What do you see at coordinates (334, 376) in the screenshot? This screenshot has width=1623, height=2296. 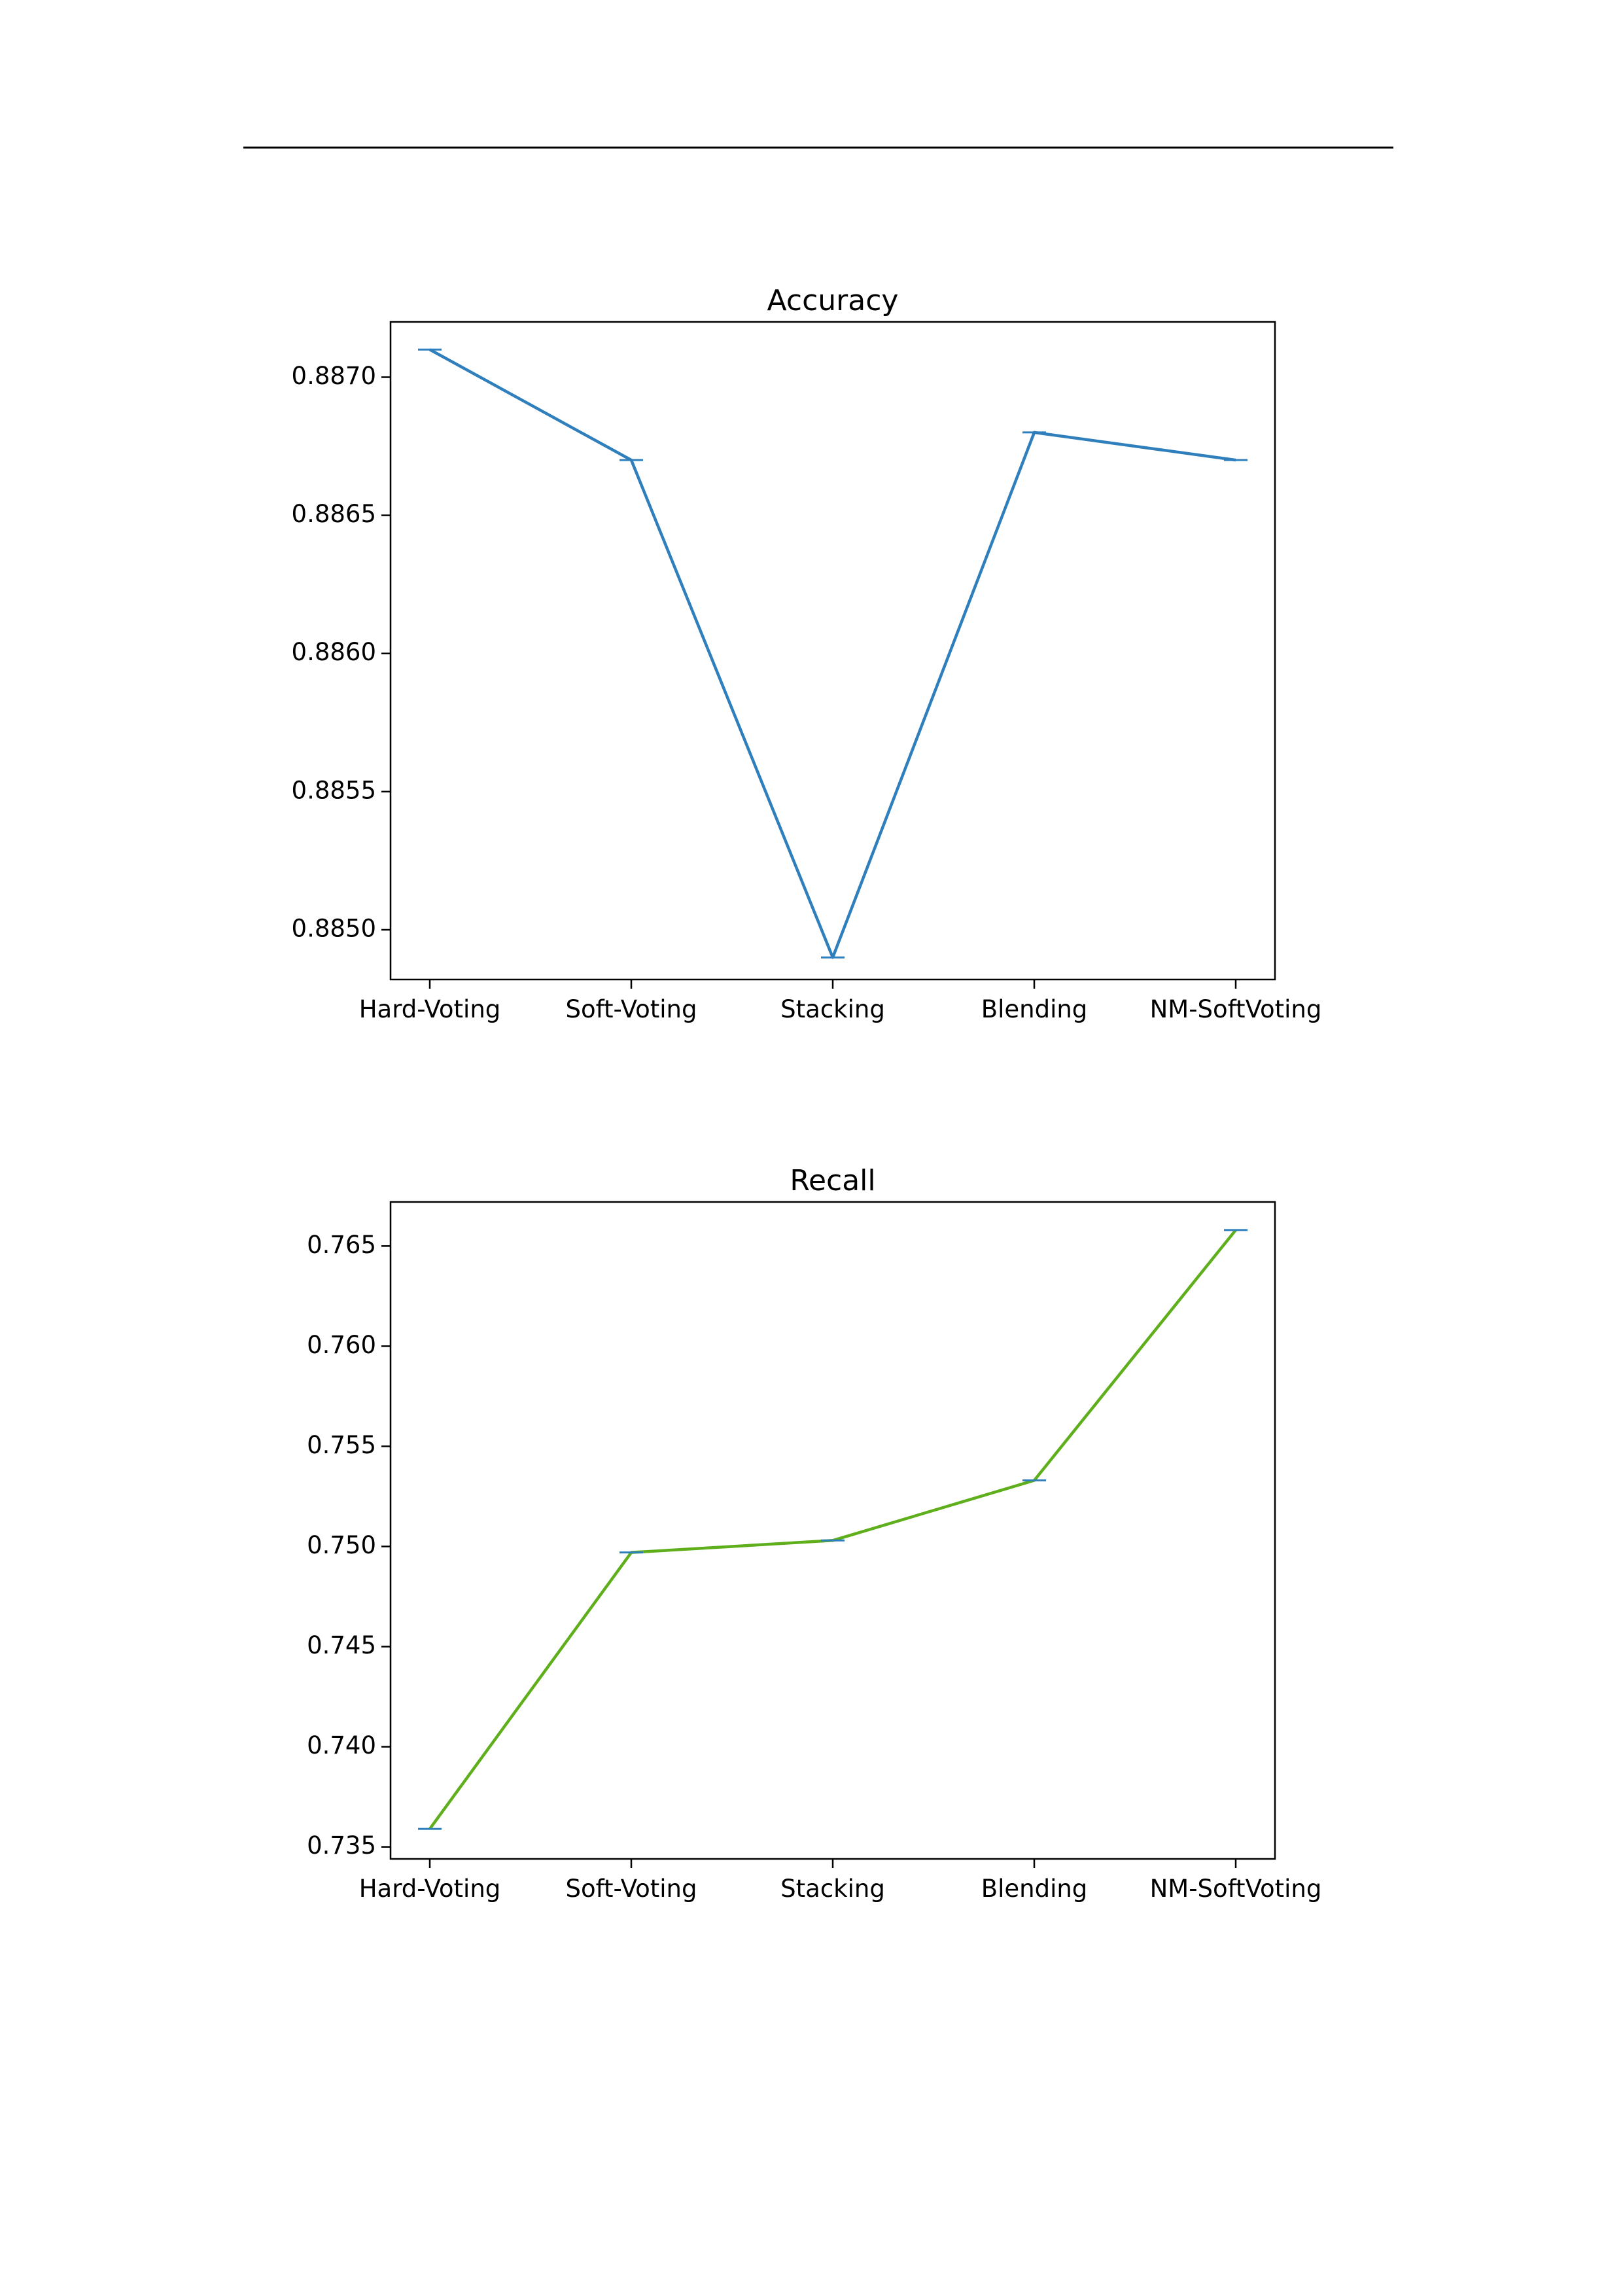 I see `y-tick-label: 0.8870` at bounding box center [334, 376].